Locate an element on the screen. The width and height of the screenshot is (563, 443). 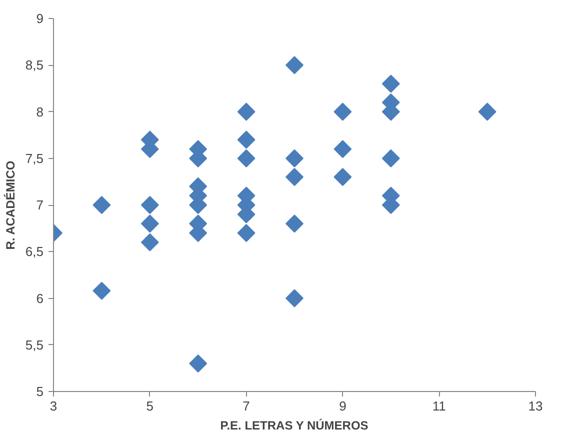
x-axis-title: P.E. LETRAS Y NÚMEROS is located at coordinates (294, 425).